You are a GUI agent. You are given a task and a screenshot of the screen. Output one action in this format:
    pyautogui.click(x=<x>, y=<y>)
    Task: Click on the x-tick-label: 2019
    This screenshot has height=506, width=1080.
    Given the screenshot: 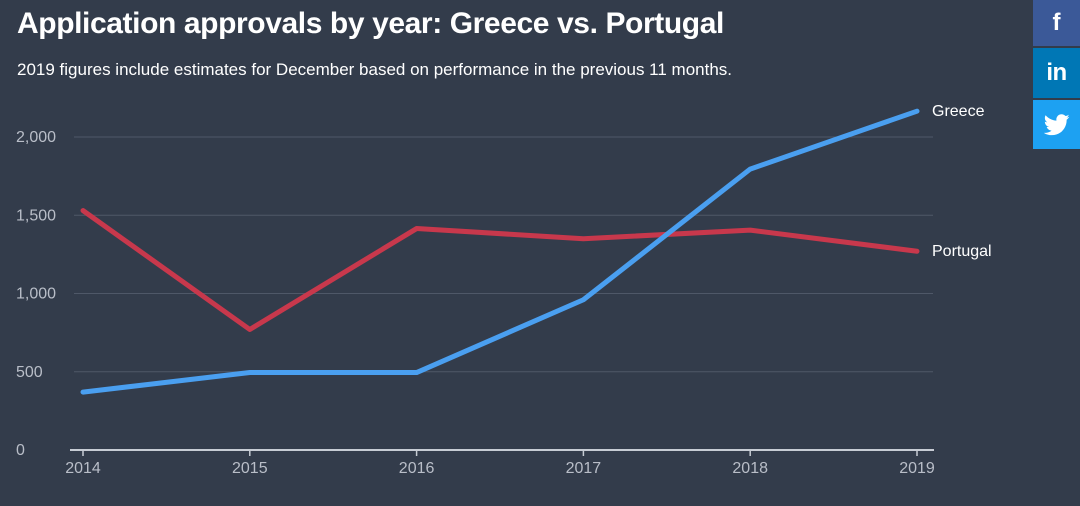 What is the action you would take?
    pyautogui.click(x=917, y=468)
    